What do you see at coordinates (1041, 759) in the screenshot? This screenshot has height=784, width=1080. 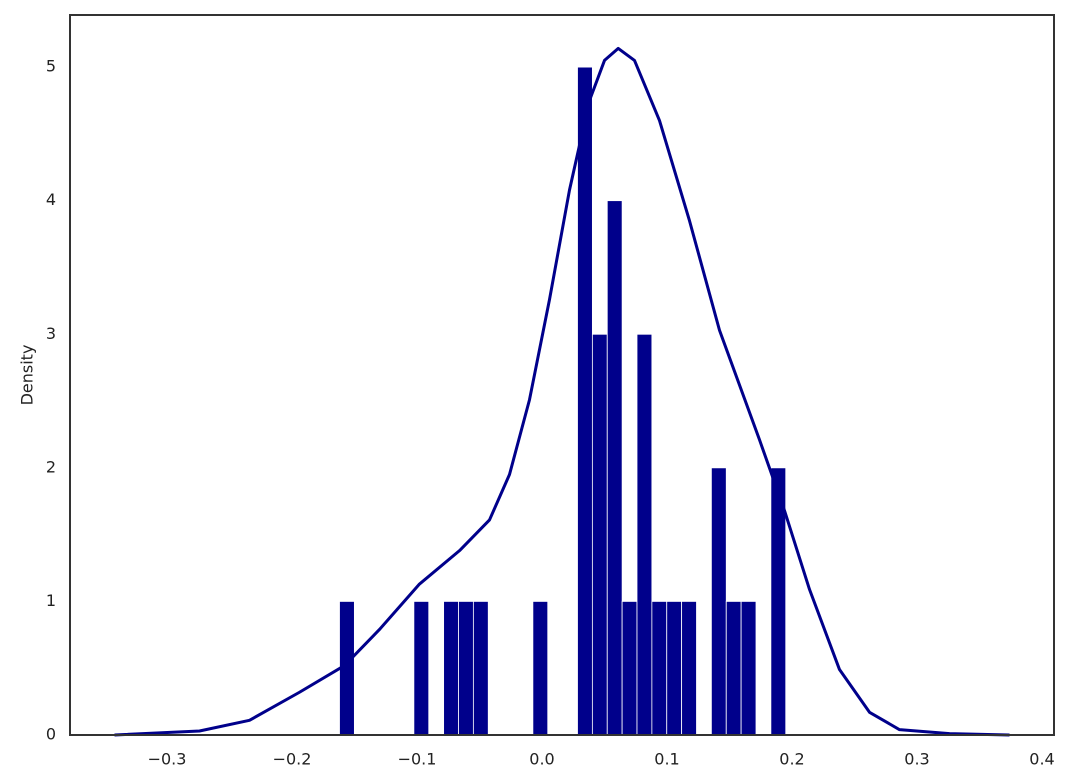 I see `x-tick-label: 0.4` at bounding box center [1041, 759].